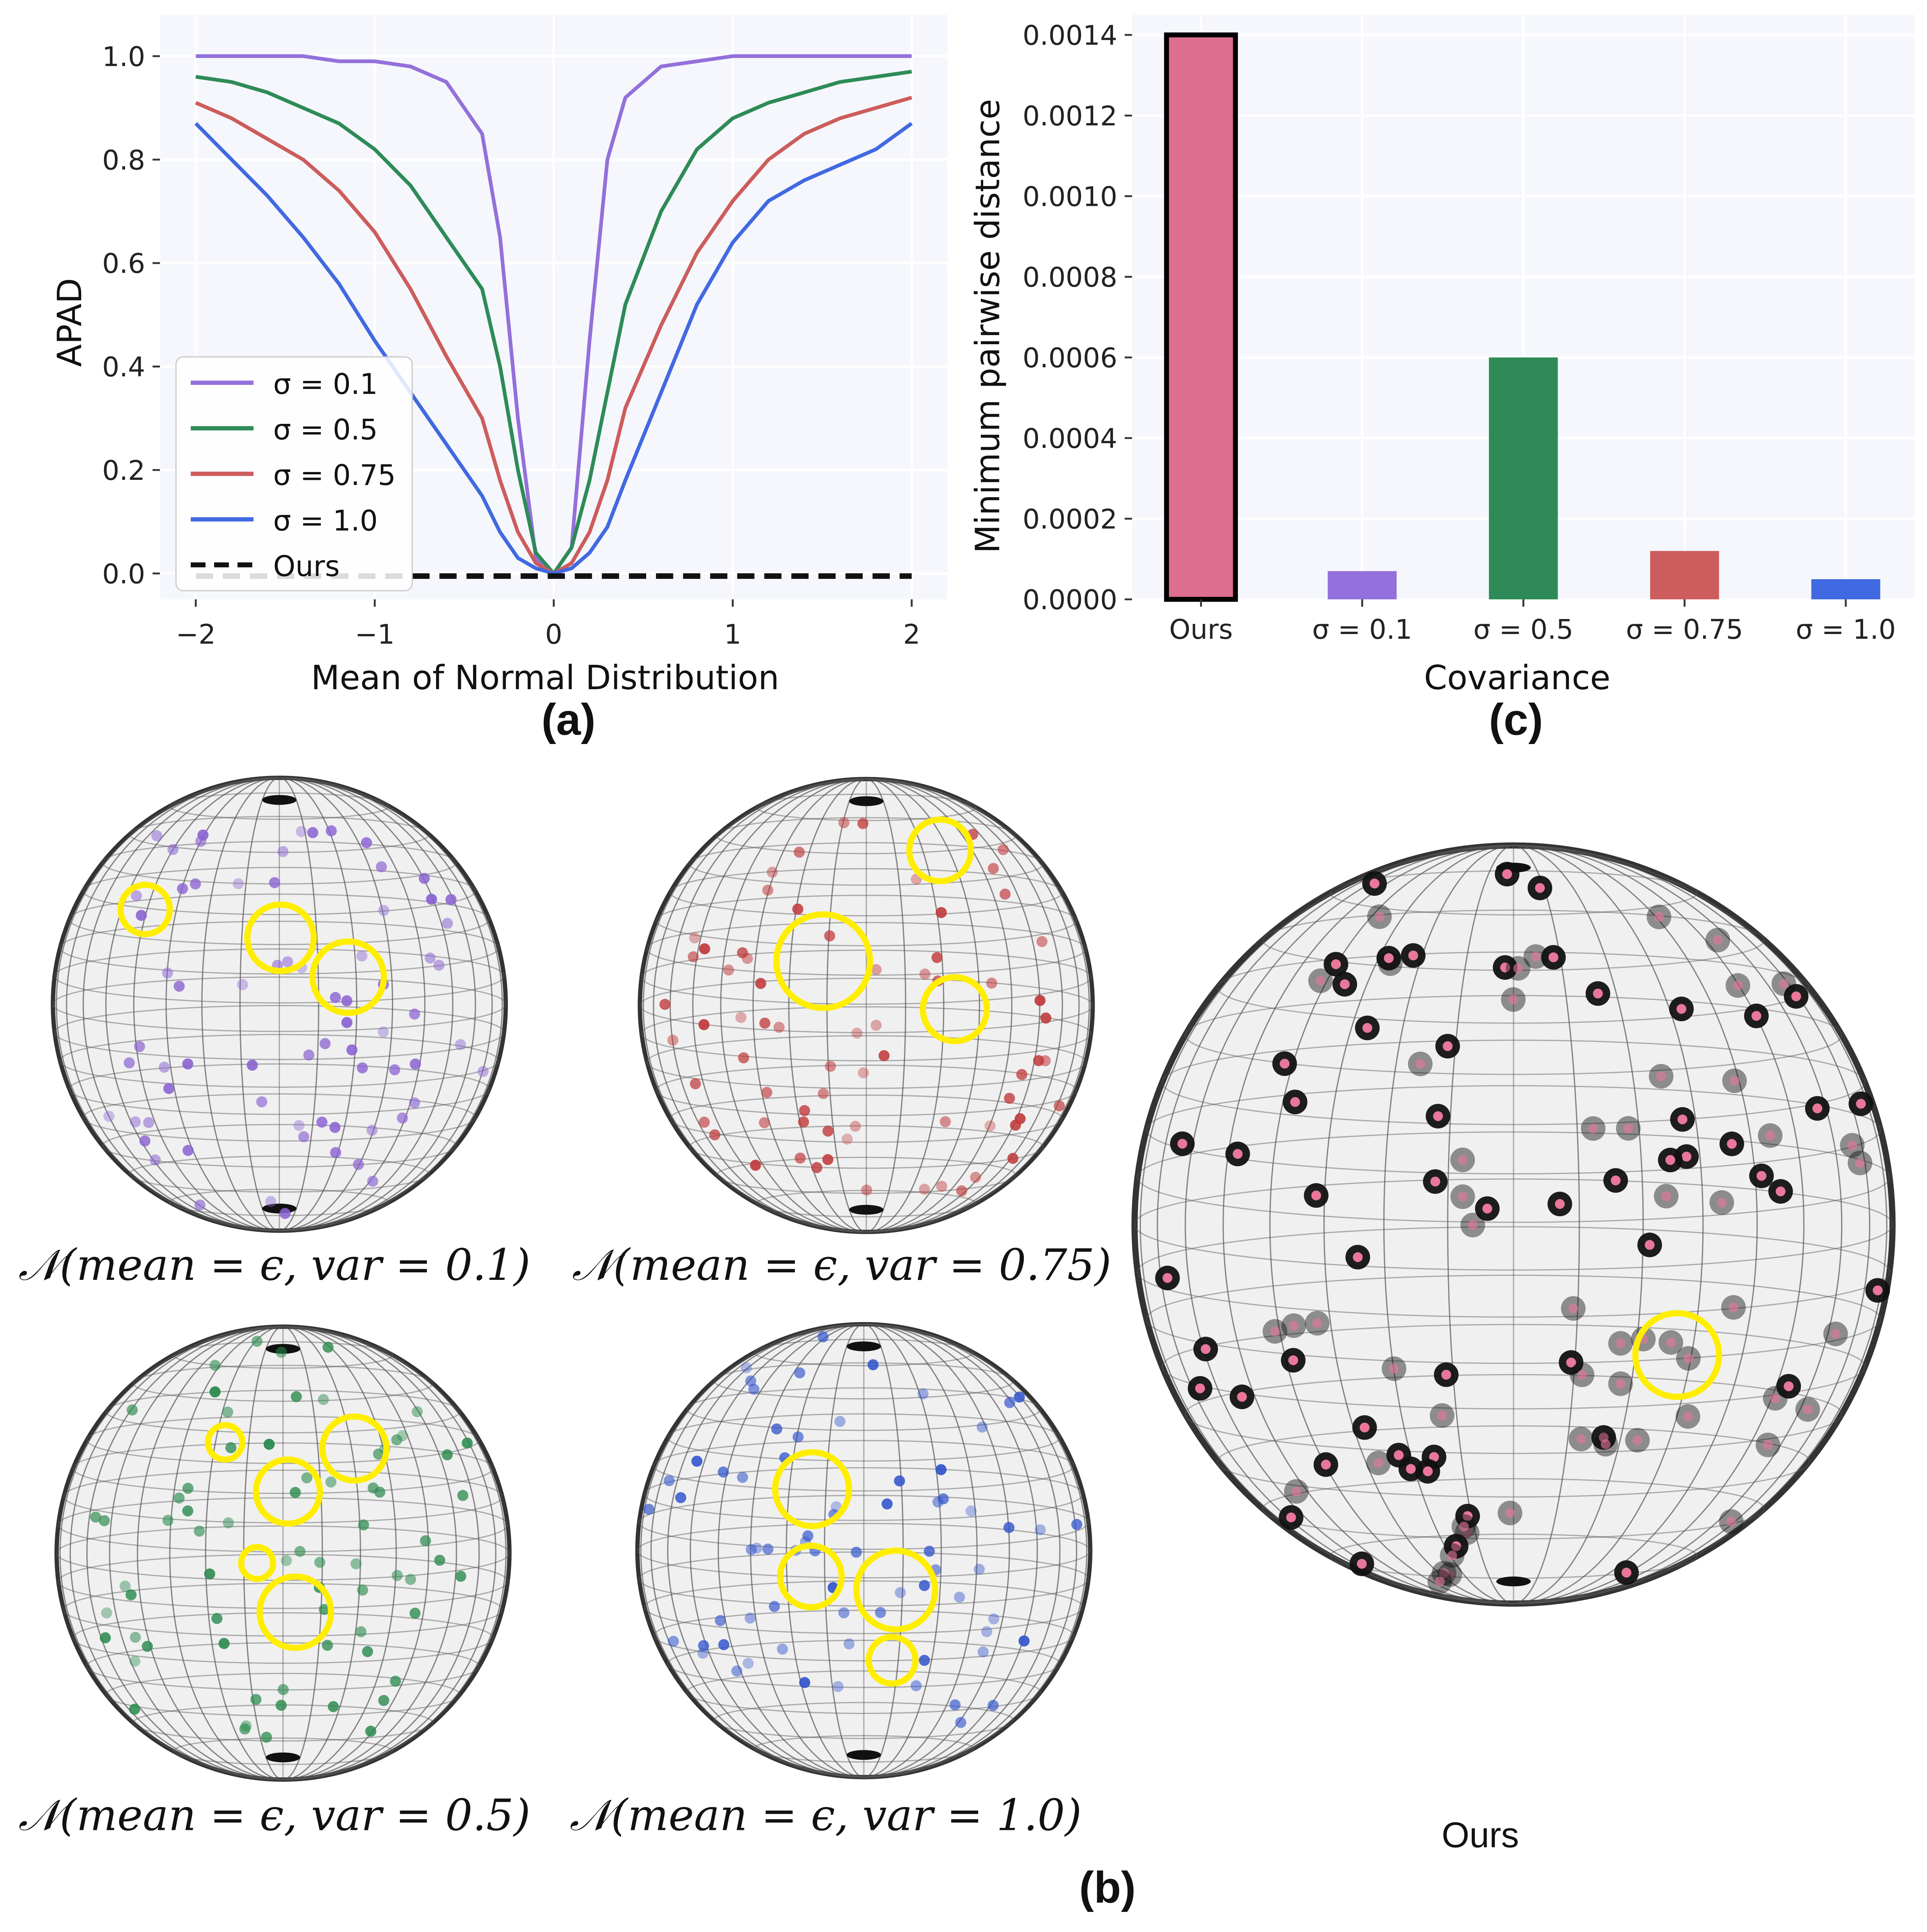  I want to click on sphere-var-0.75, so click(866, 1006).